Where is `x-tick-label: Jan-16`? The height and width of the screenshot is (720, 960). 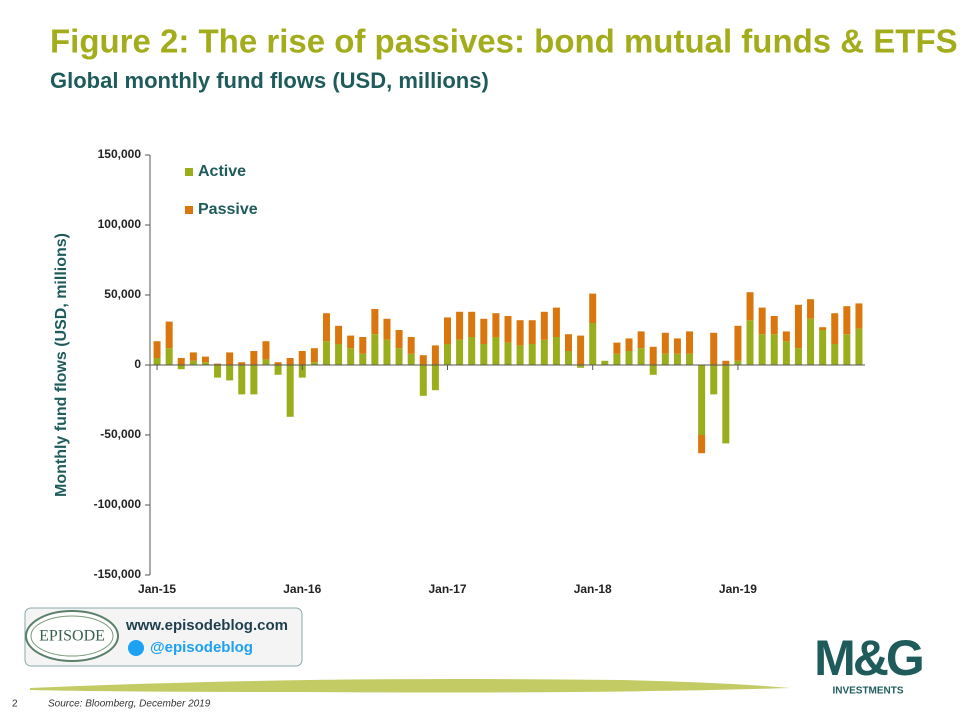
x-tick-label: Jan-16 is located at coordinates (302, 589).